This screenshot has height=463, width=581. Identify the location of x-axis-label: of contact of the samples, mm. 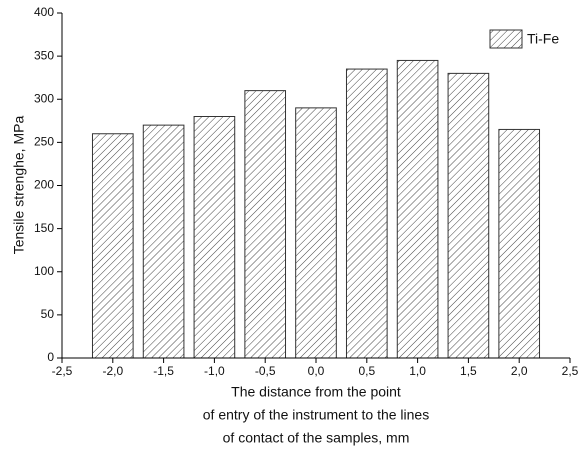
(316, 438).